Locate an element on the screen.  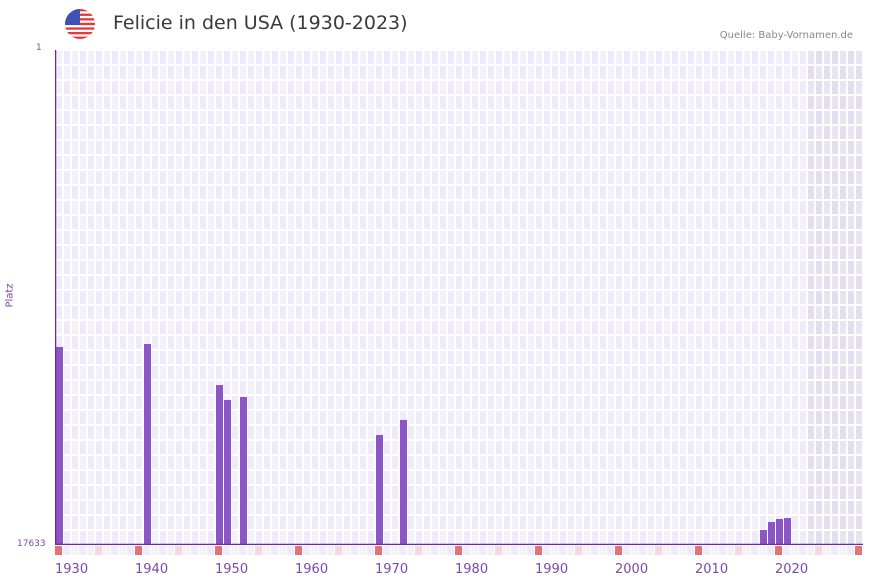
y-tick-bottom: 17633 is located at coordinates (31, 544).